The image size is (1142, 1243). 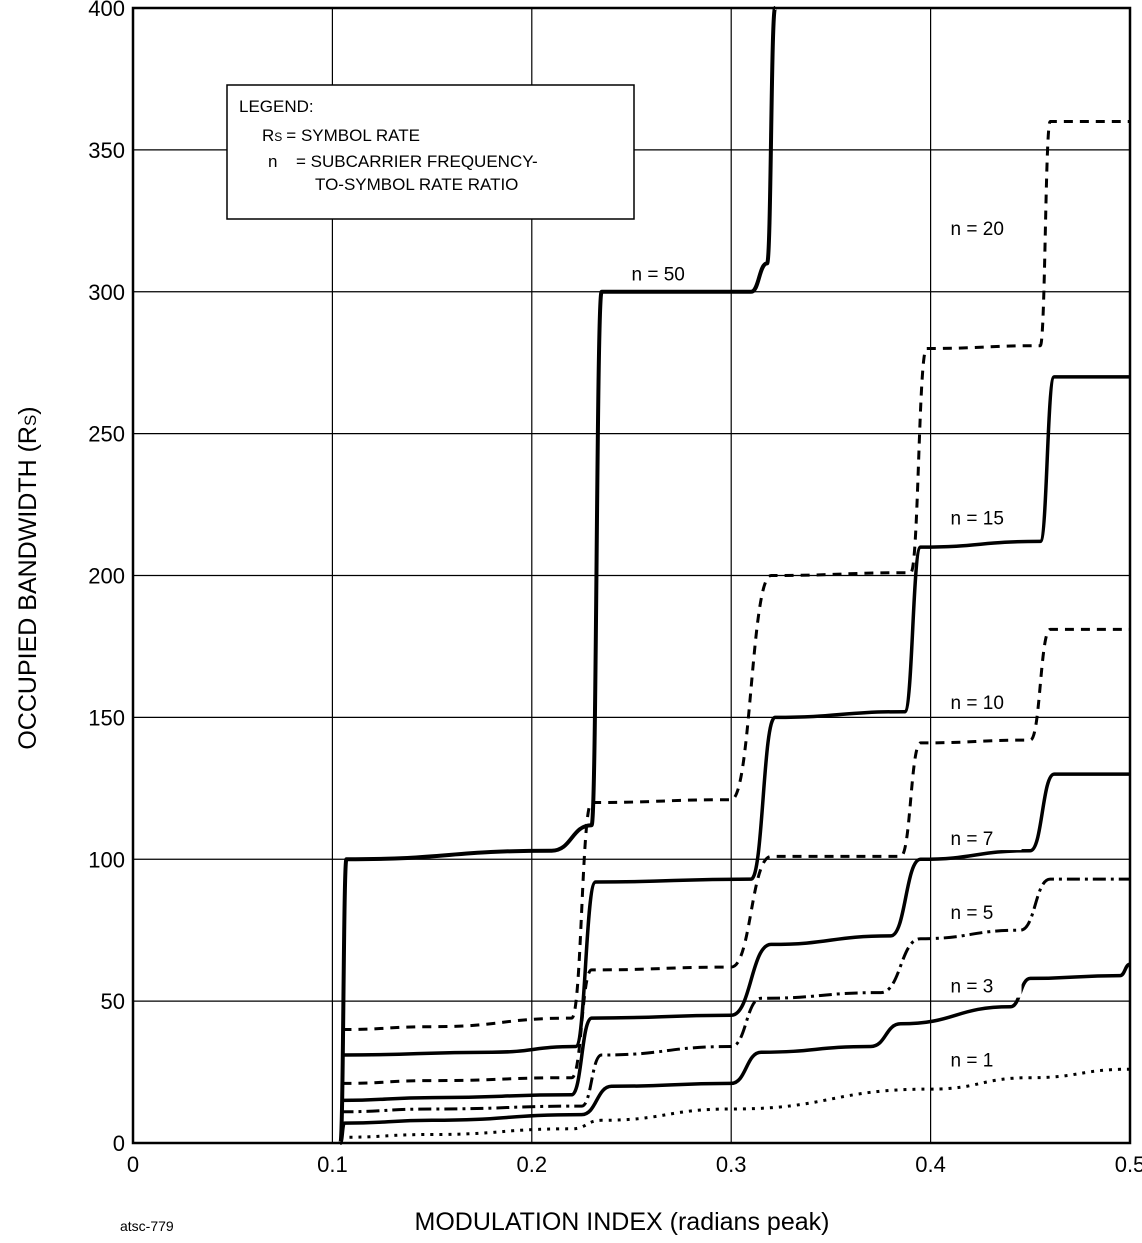 I want to click on y-axis-title-main: OCCUPIED BANDWIDTH (R, so click(x=28, y=588).